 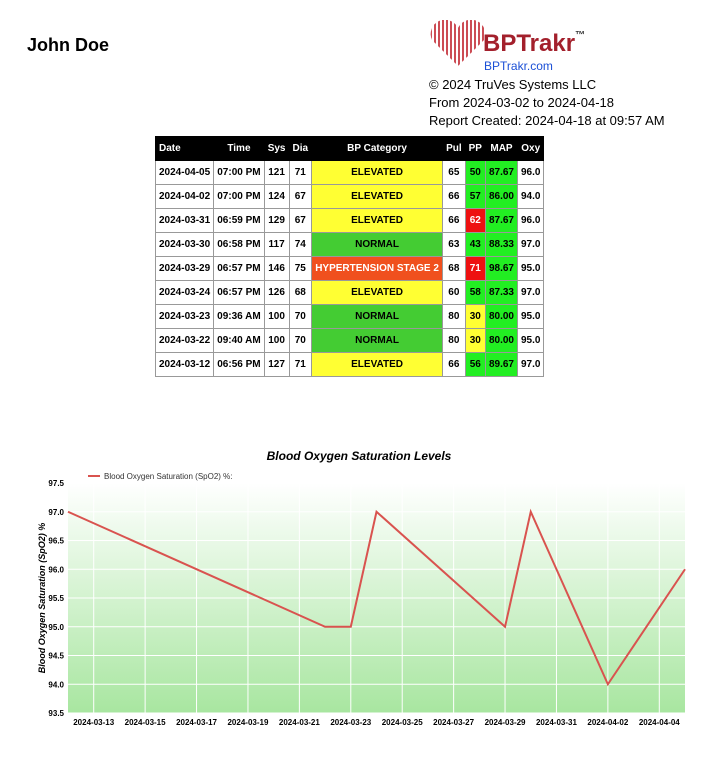 I want to click on brand-url: BPTrakr.com, so click(x=518, y=66).